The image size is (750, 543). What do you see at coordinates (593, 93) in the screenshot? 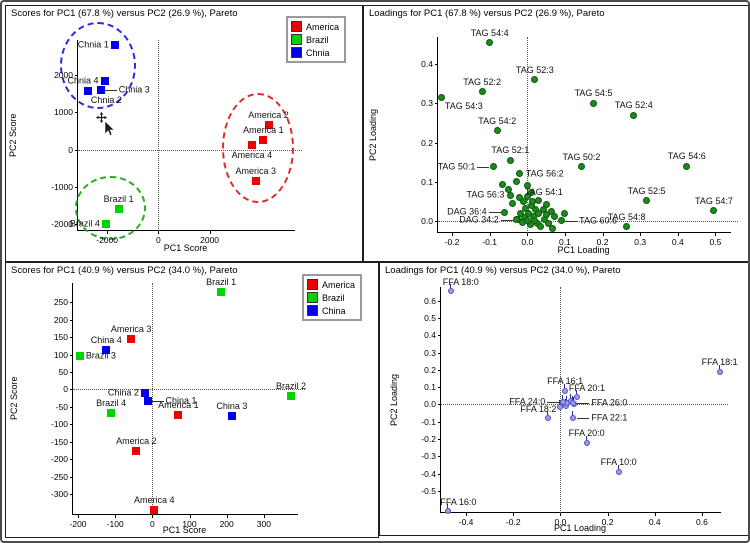
I see `point-label: TAG 54:5` at bounding box center [593, 93].